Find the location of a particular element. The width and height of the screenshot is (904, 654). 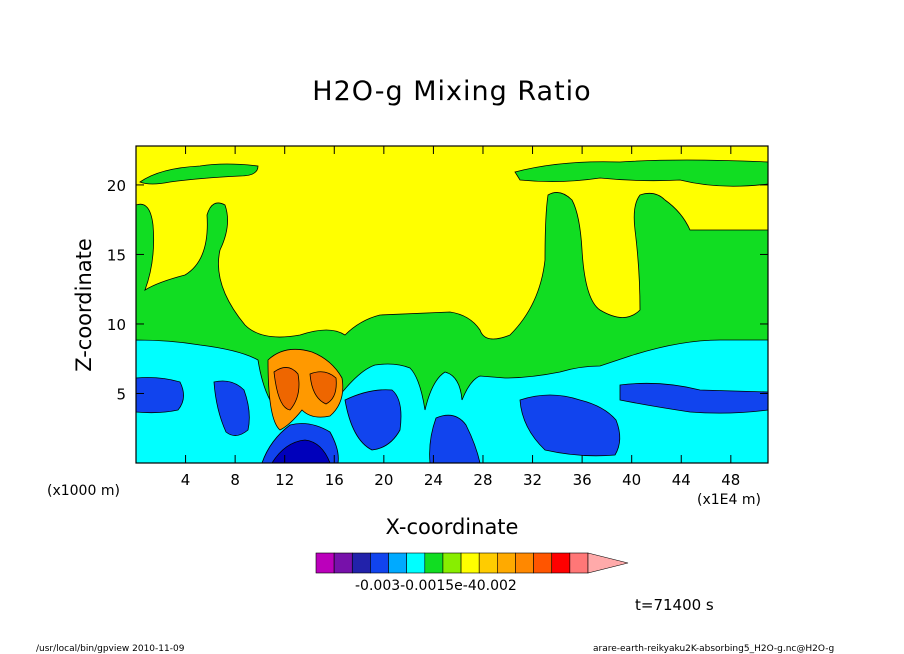

x-tick-label: 4 is located at coordinates (186, 480).